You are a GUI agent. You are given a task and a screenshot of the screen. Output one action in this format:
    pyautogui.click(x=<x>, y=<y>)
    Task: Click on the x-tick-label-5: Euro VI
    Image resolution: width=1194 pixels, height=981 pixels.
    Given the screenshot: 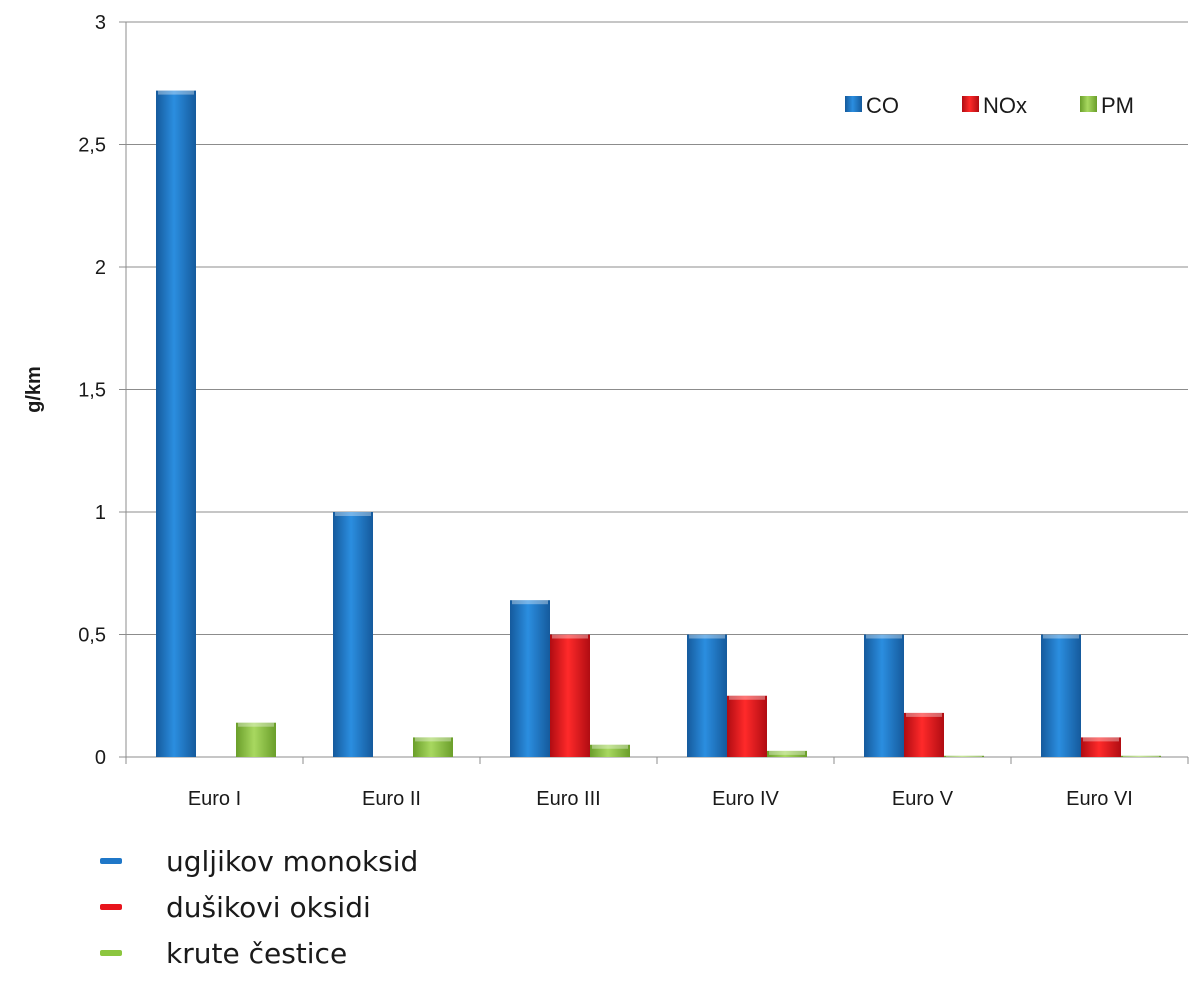 What is the action you would take?
    pyautogui.click(x=1099, y=799)
    